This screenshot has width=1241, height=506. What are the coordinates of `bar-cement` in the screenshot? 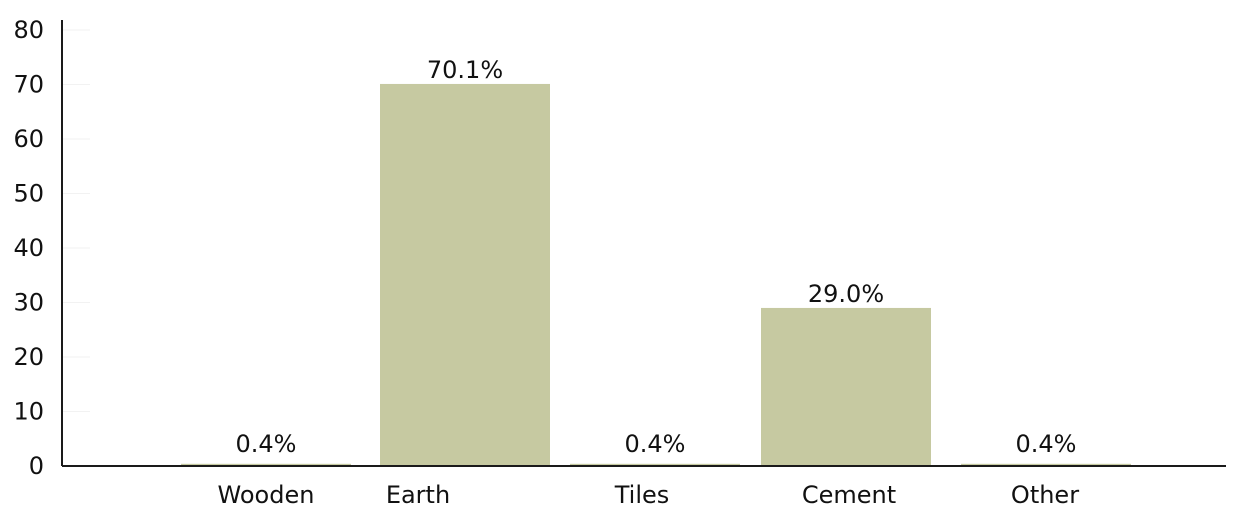 It's located at (846, 386).